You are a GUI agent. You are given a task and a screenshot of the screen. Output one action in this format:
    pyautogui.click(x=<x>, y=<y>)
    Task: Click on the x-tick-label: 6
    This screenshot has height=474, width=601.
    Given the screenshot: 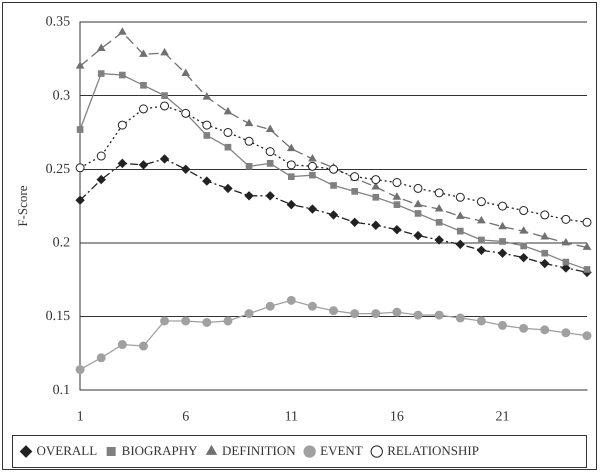 What is the action you would take?
    pyautogui.click(x=186, y=416)
    